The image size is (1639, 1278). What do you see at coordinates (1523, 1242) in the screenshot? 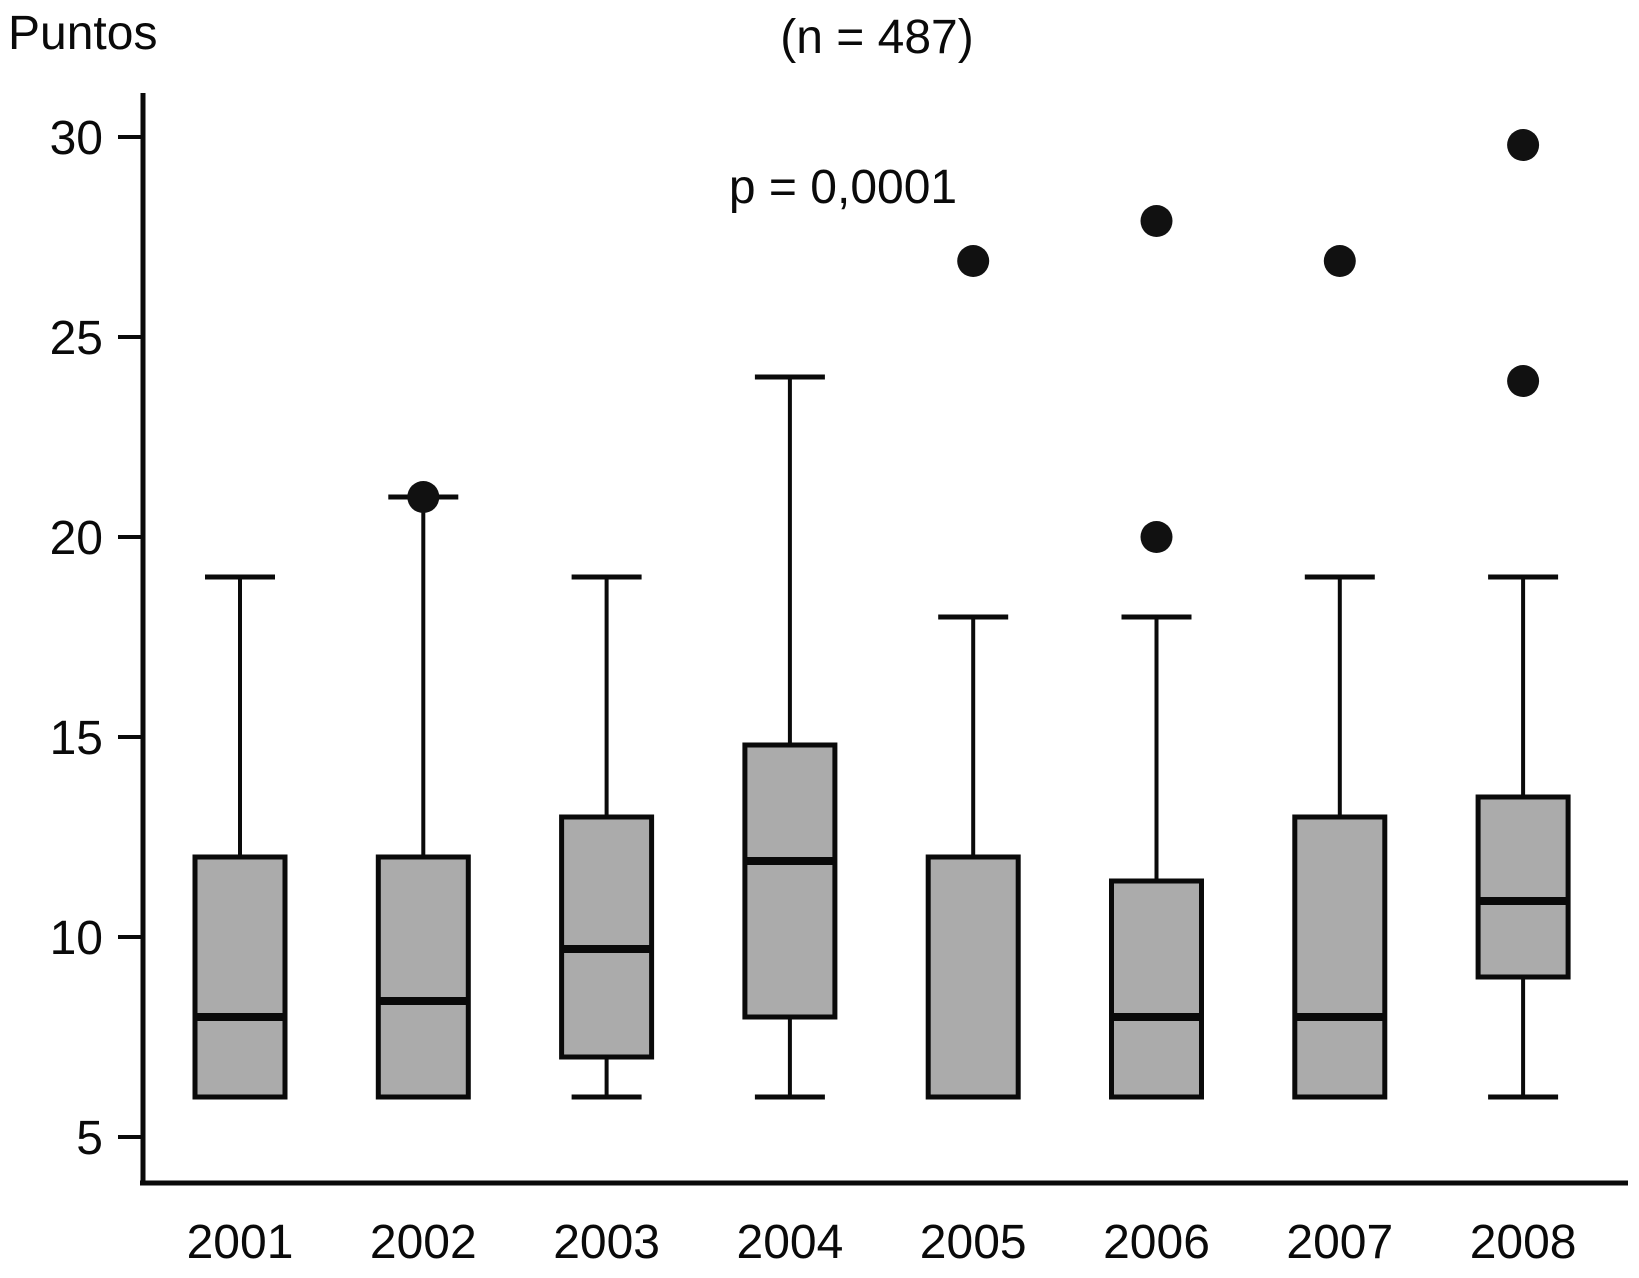
I see `x-category-label-2008: 2008` at bounding box center [1523, 1242].